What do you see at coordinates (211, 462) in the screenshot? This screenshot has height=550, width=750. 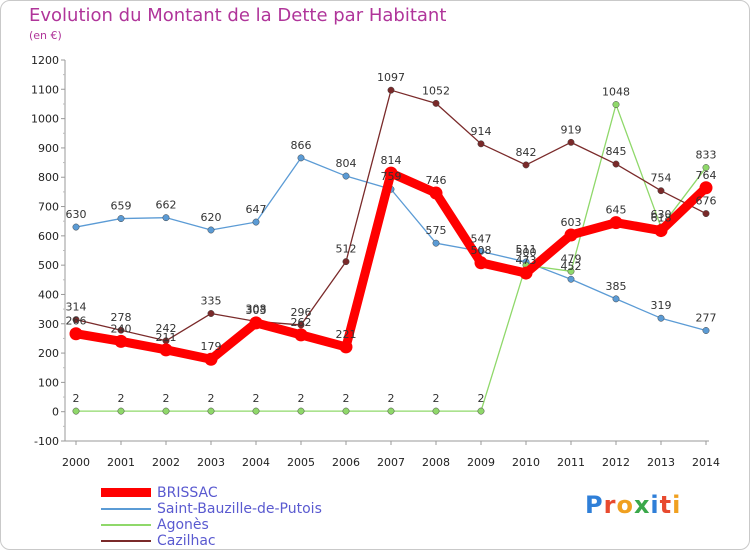 I see `x-tick-label: 2003` at bounding box center [211, 462].